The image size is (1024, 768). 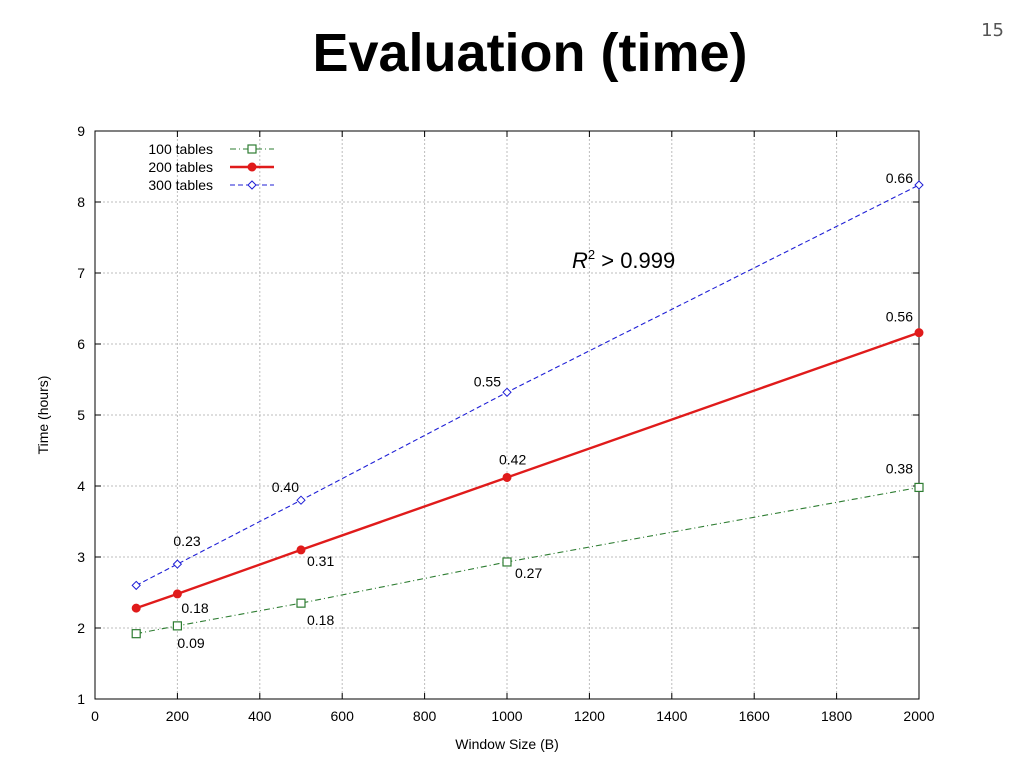 What do you see at coordinates (580, 260) in the screenshot?
I see `annotation-r: R` at bounding box center [580, 260].